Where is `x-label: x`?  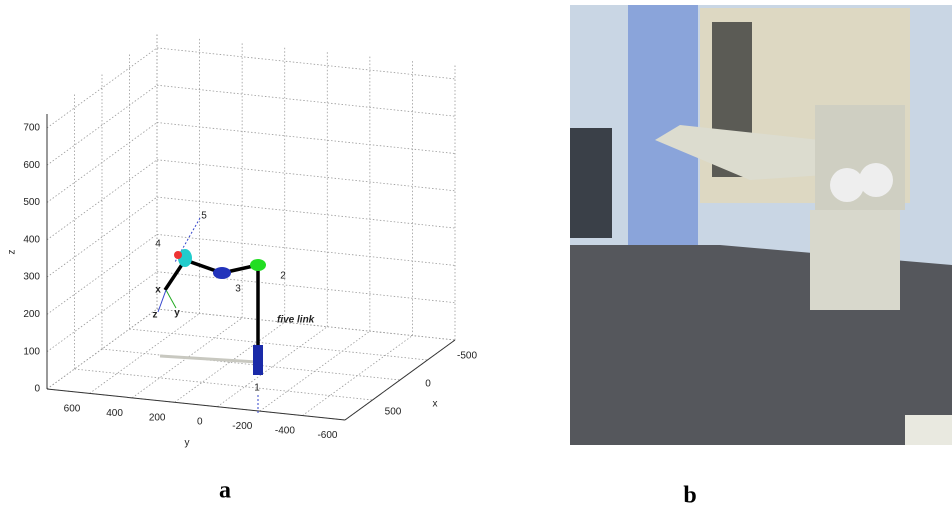
x-label: x is located at coordinates (435, 404).